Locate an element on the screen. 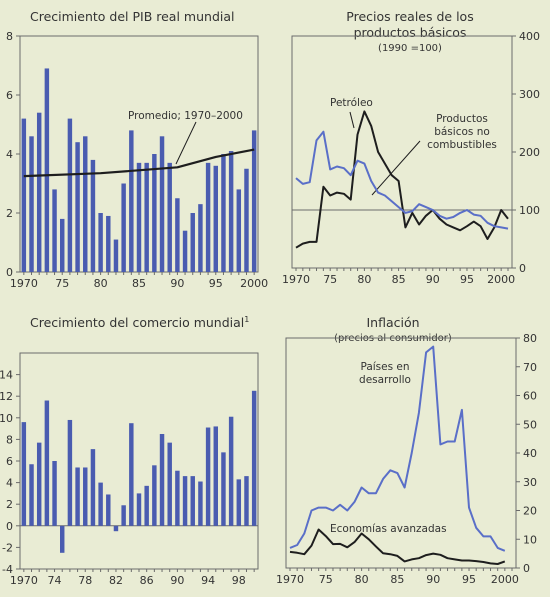  non-fuel-label-line3: combustibles is located at coordinates (462, 145).